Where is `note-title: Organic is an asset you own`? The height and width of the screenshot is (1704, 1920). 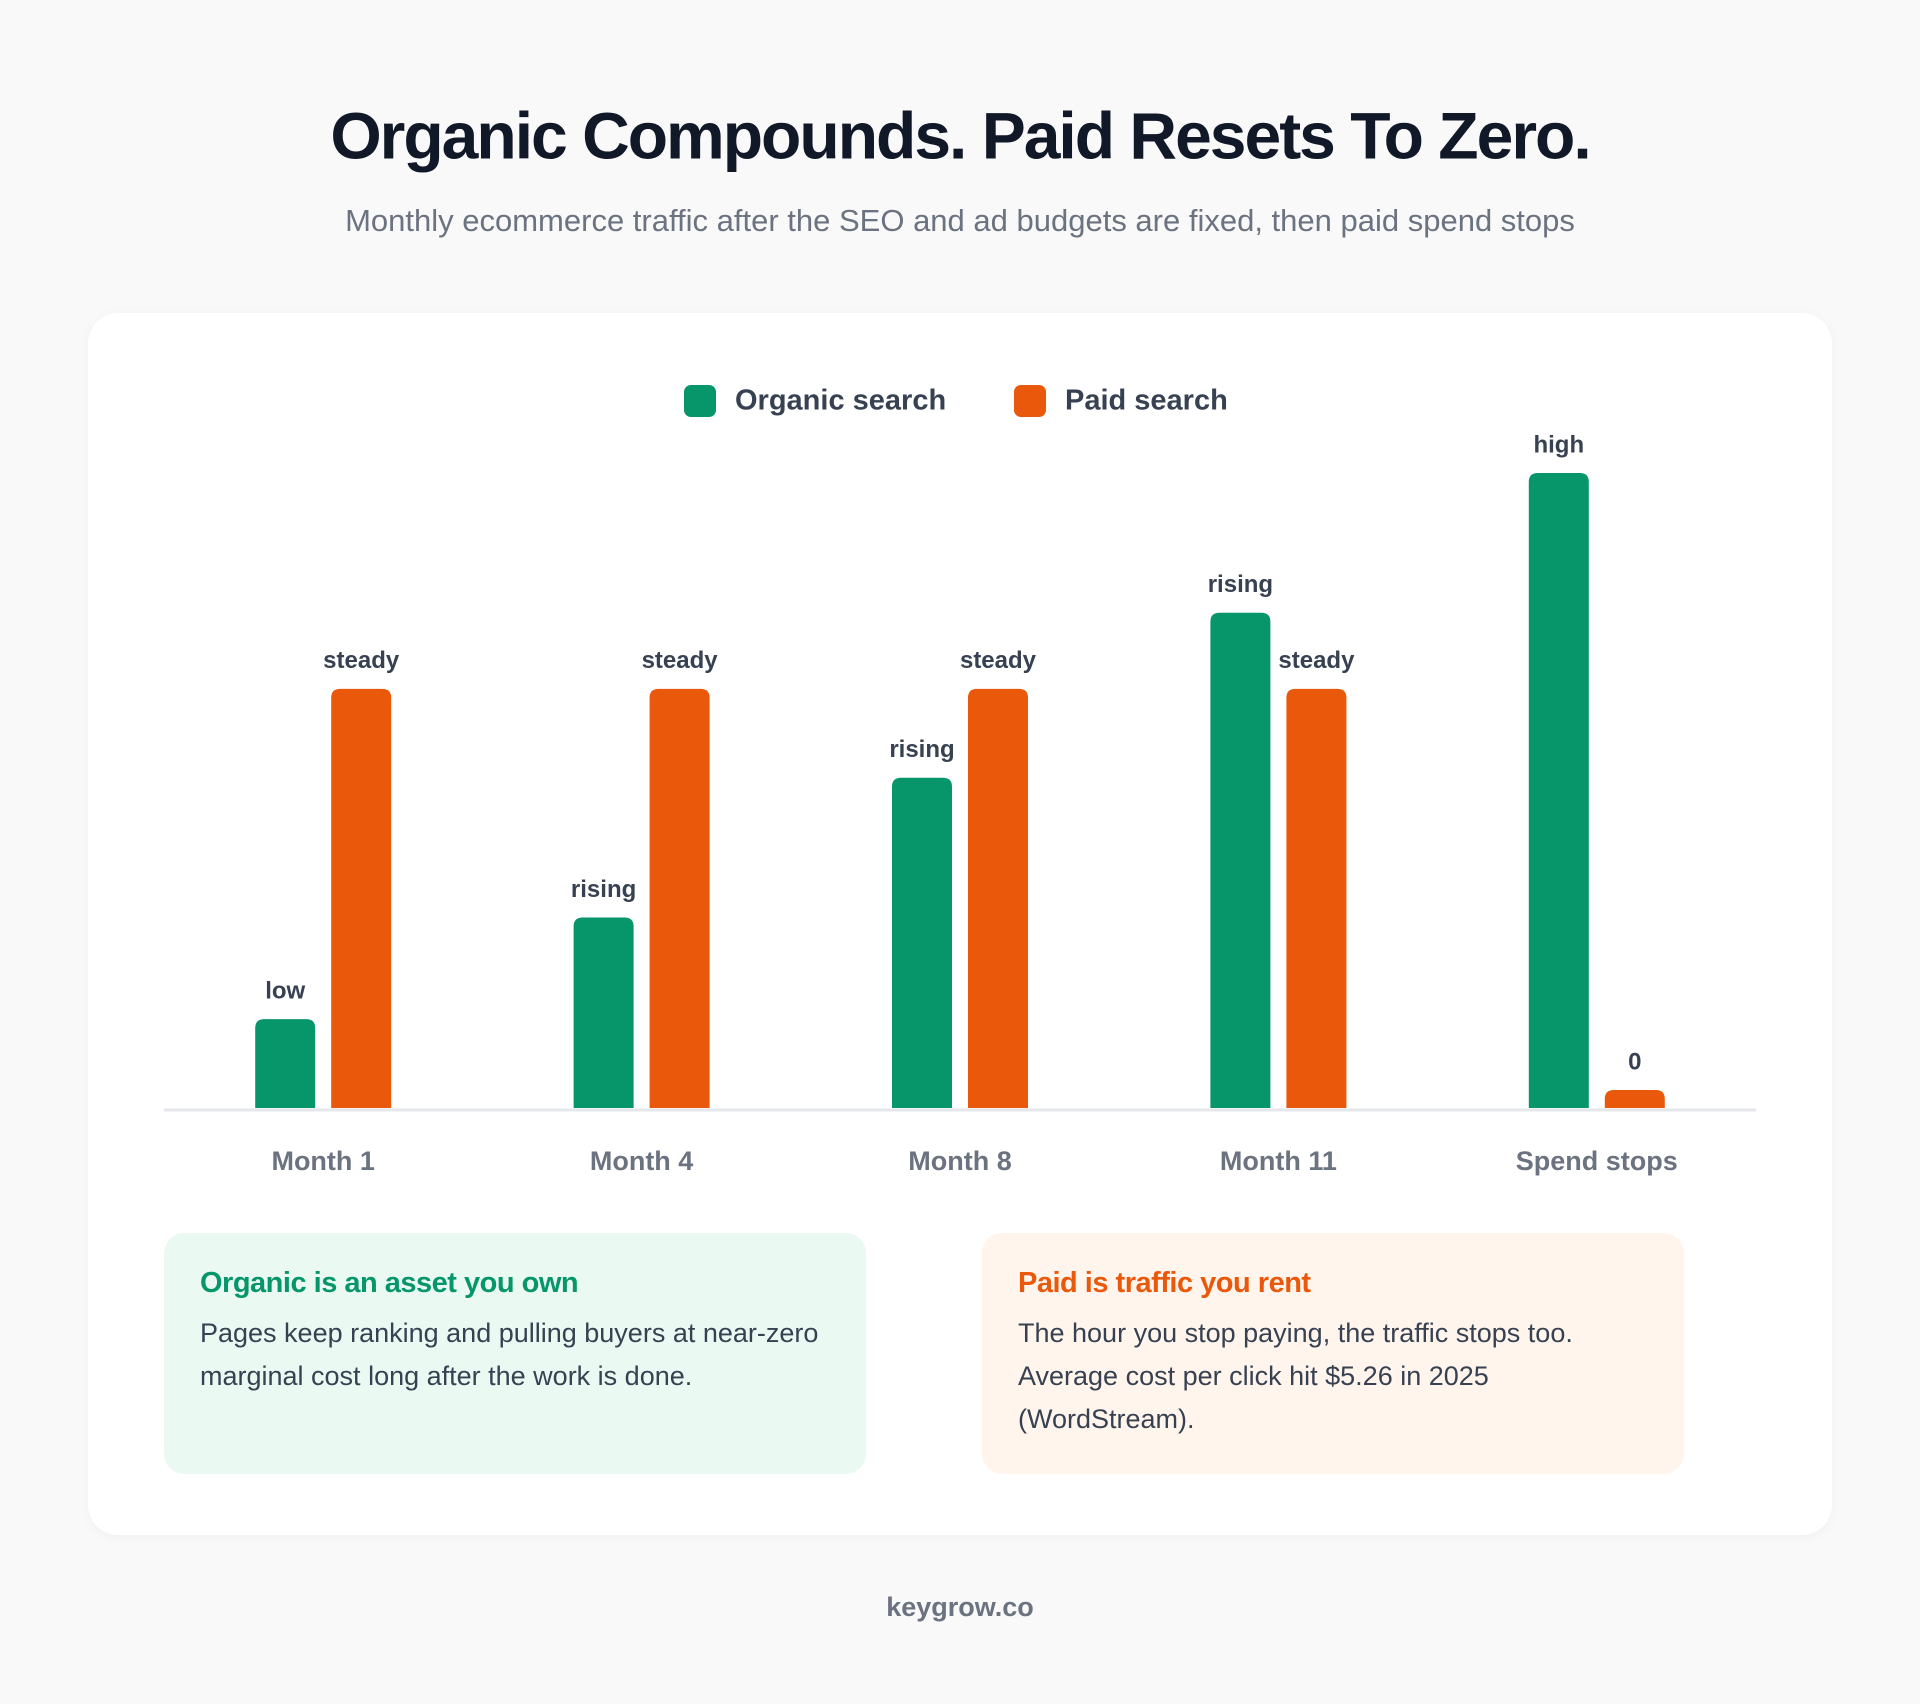 note-title: Organic is an asset you own is located at coordinates (389, 1283).